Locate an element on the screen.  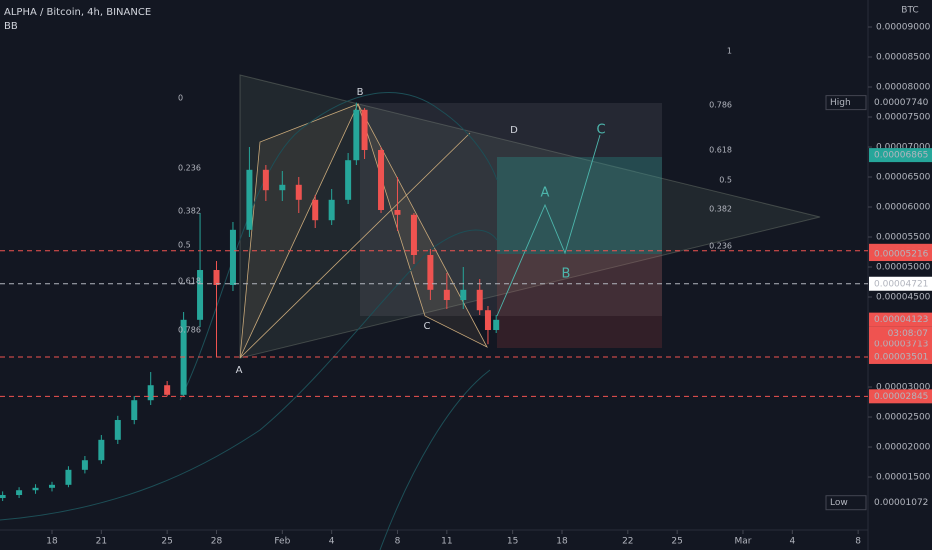
y-tick-label: 0.00003000 is located at coordinates (903, 388).